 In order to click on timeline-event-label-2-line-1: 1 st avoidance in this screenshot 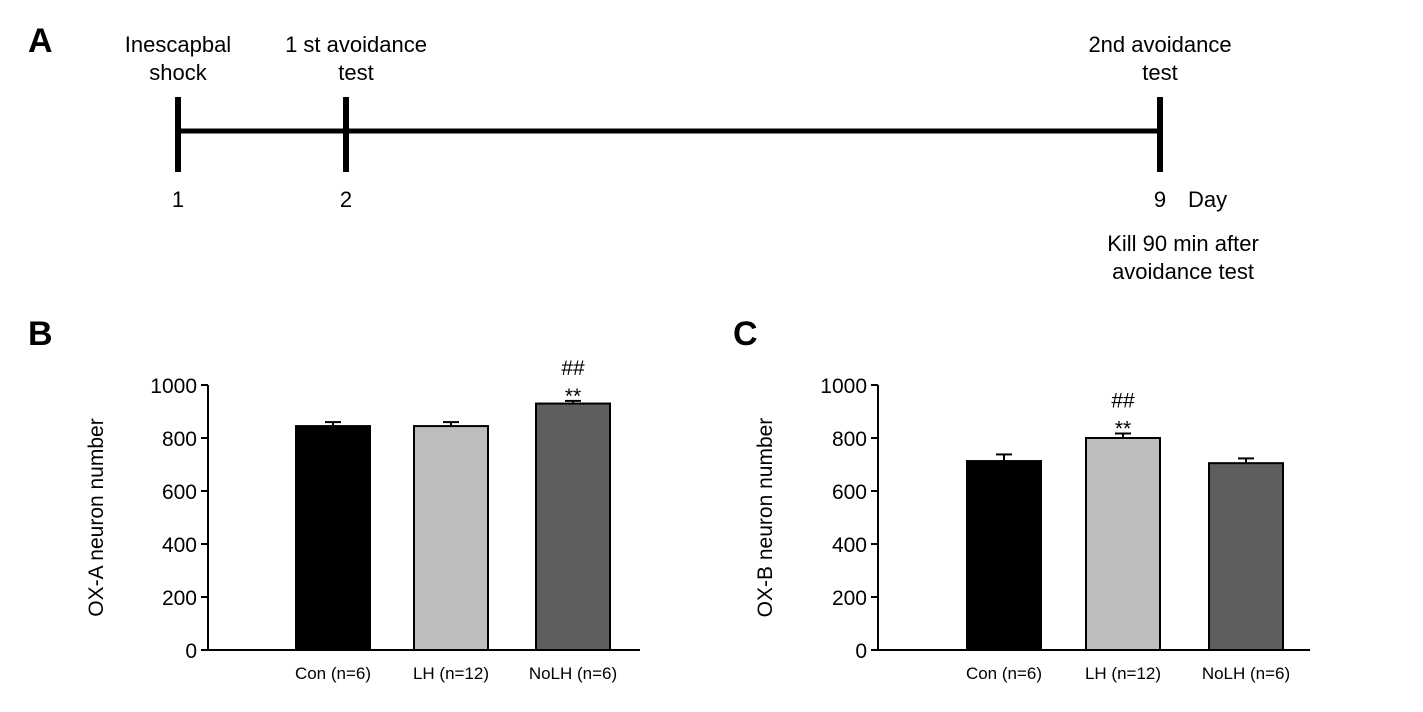, I will do `click(356, 44)`.